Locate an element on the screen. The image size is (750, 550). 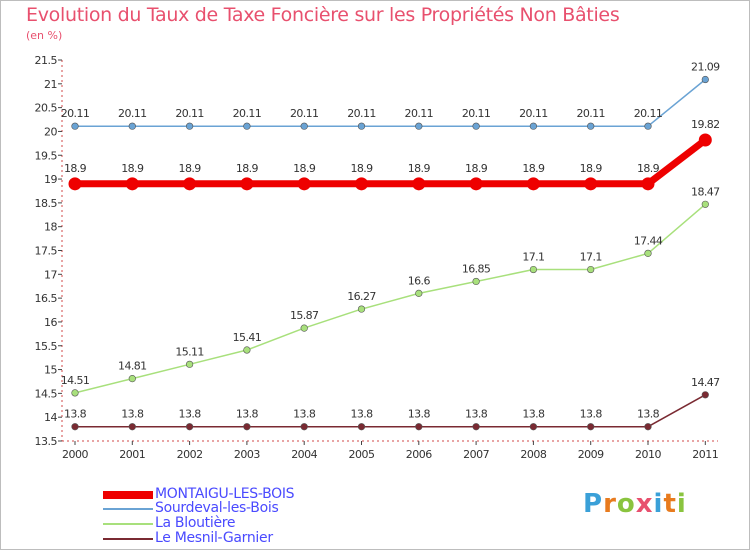
data-label: 18.47 is located at coordinates (705, 191).